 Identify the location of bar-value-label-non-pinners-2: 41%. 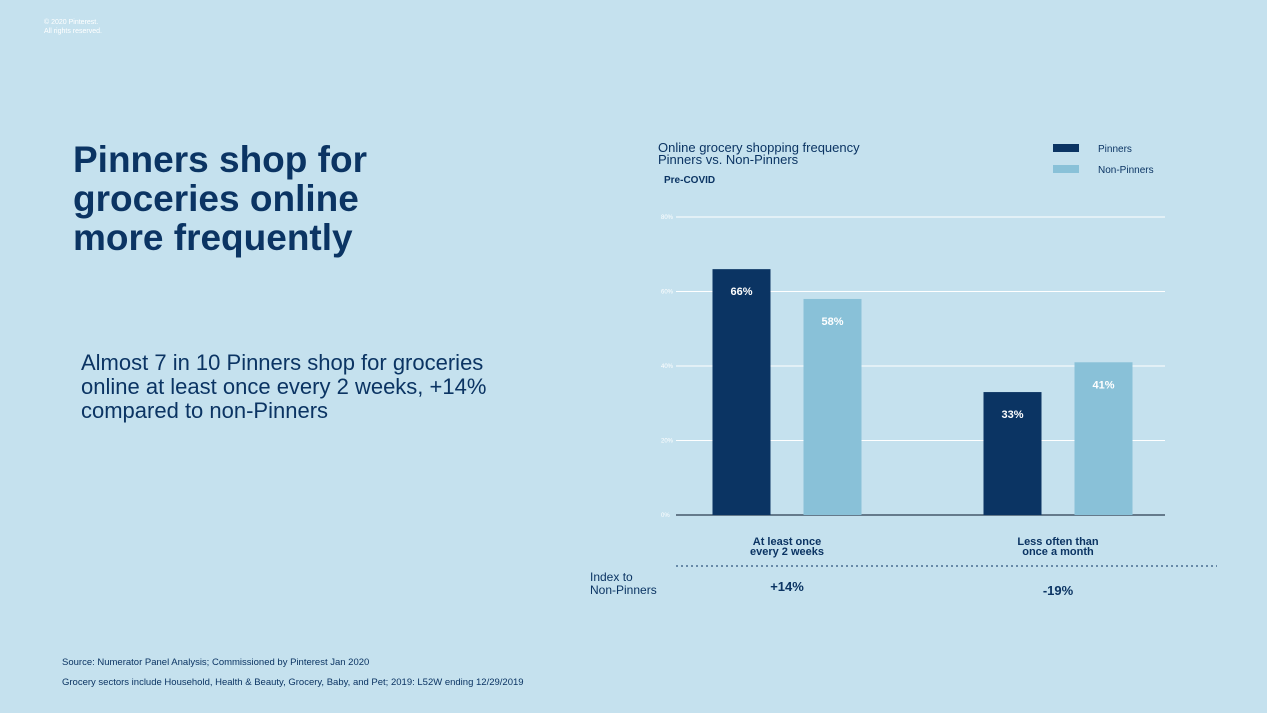
(1103, 385).